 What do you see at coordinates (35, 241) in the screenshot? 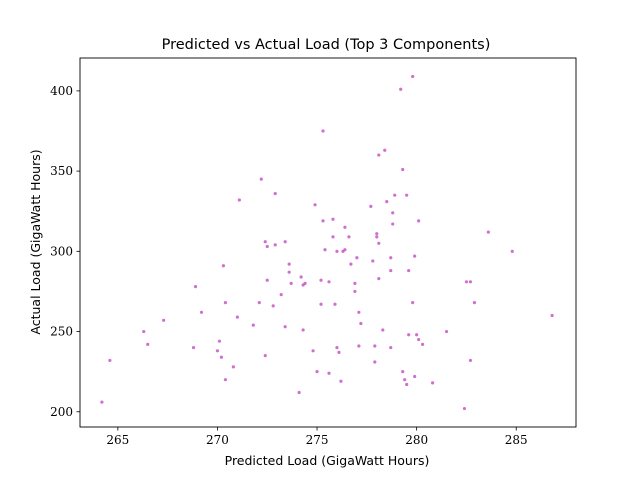
I see `y-axis-label: Actual Load (GigaWatt Hours)` at bounding box center [35, 241].